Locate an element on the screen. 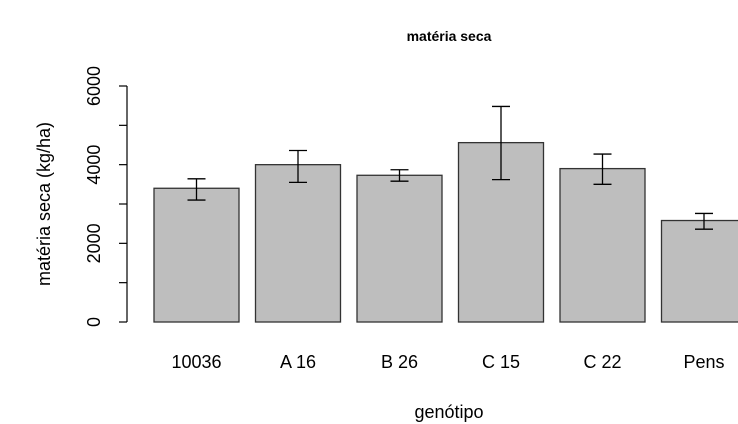  x-tick-label: Pens is located at coordinates (703, 362).